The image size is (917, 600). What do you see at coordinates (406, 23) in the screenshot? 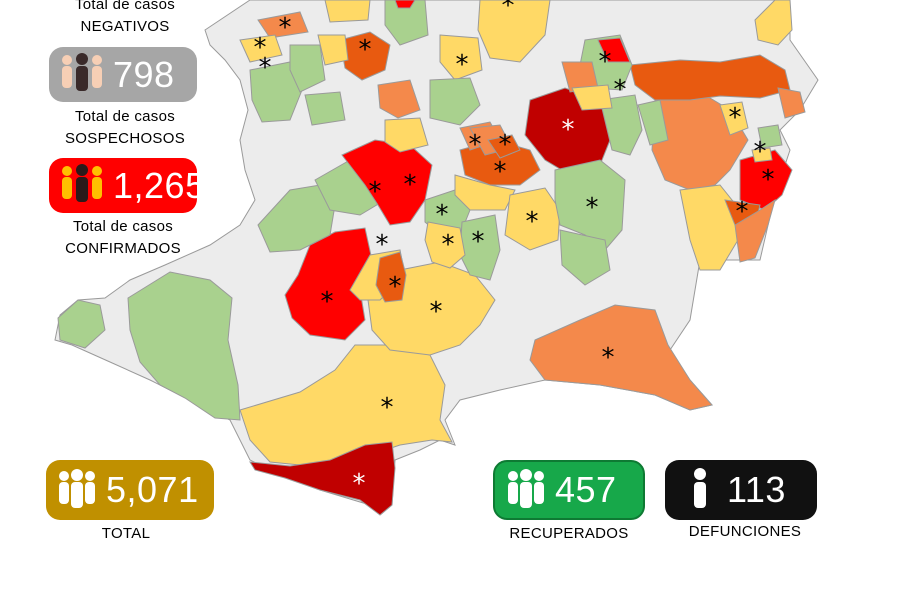
I see `region-green-n3` at bounding box center [406, 23].